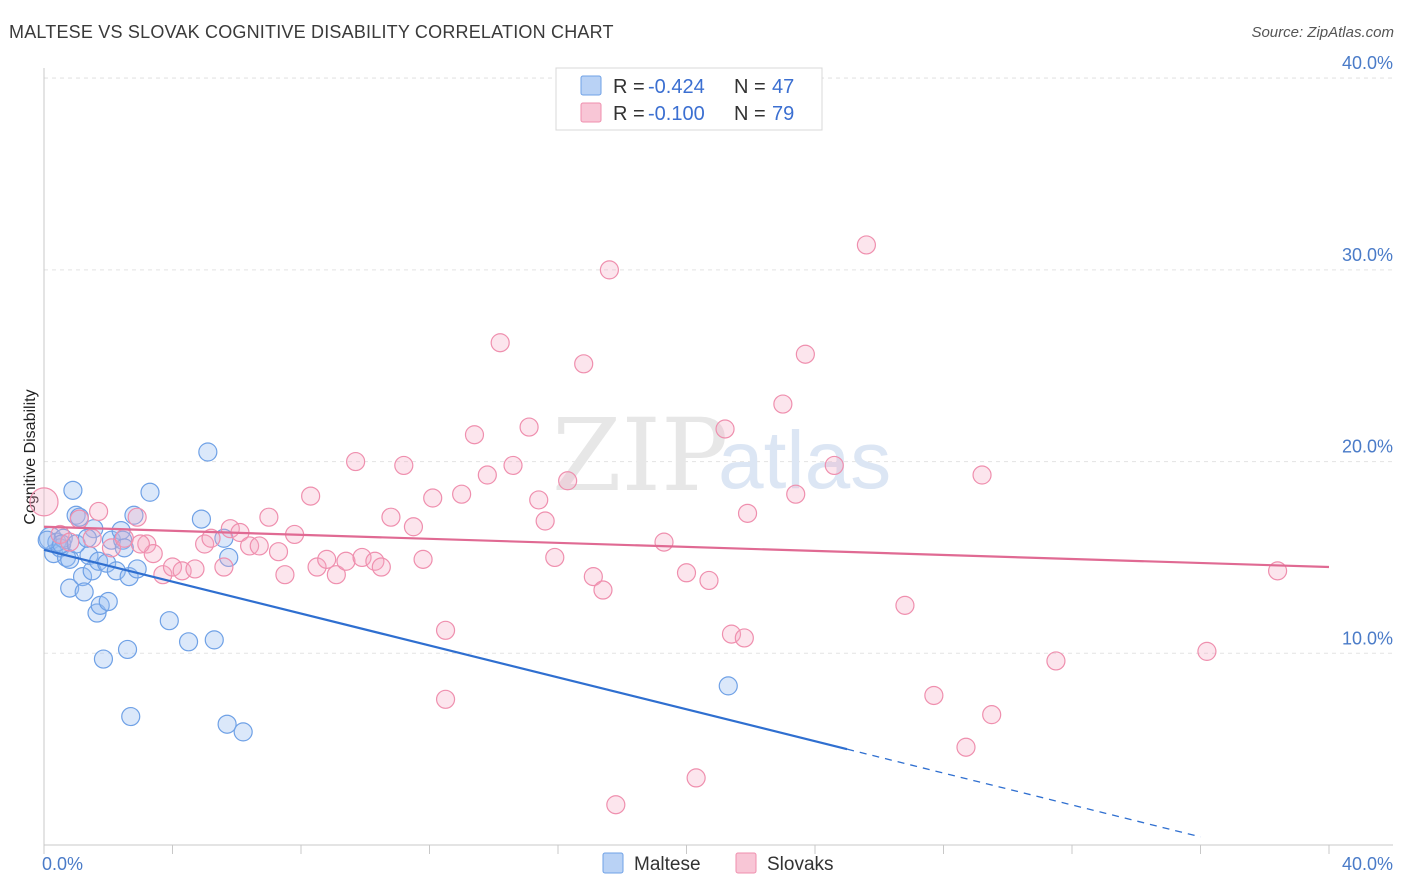 Image resolution: width=1406 pixels, height=892 pixels. Describe the element at coordinates (591, 85) in the screenshot. I see `legend-swatch-maltese` at that location.